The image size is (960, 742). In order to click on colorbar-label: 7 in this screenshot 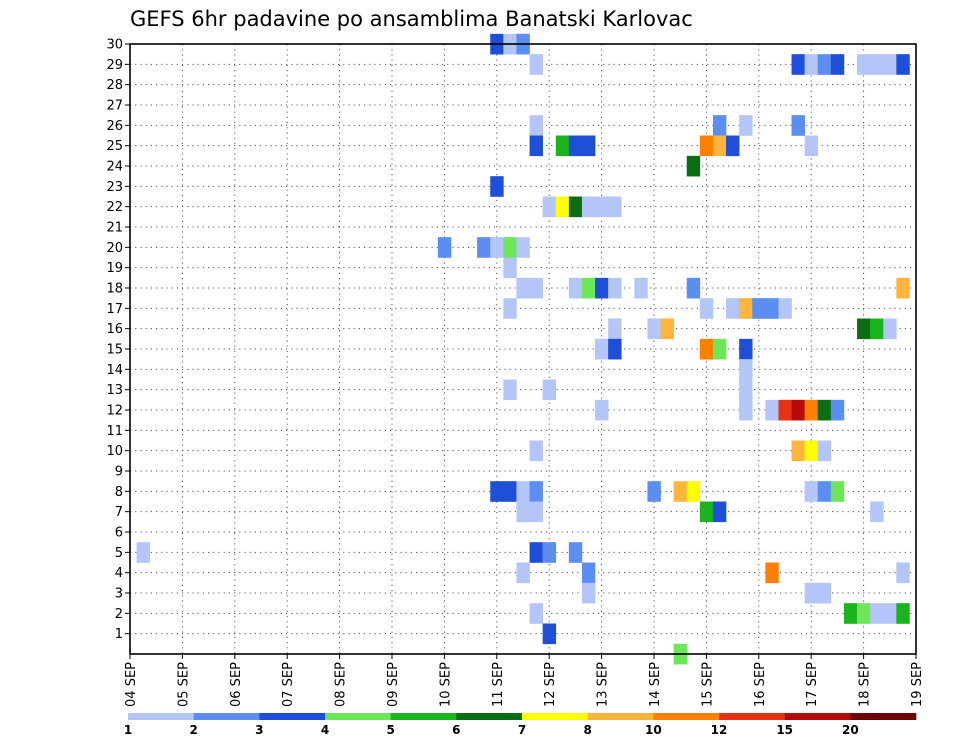, I will do `click(522, 730)`.